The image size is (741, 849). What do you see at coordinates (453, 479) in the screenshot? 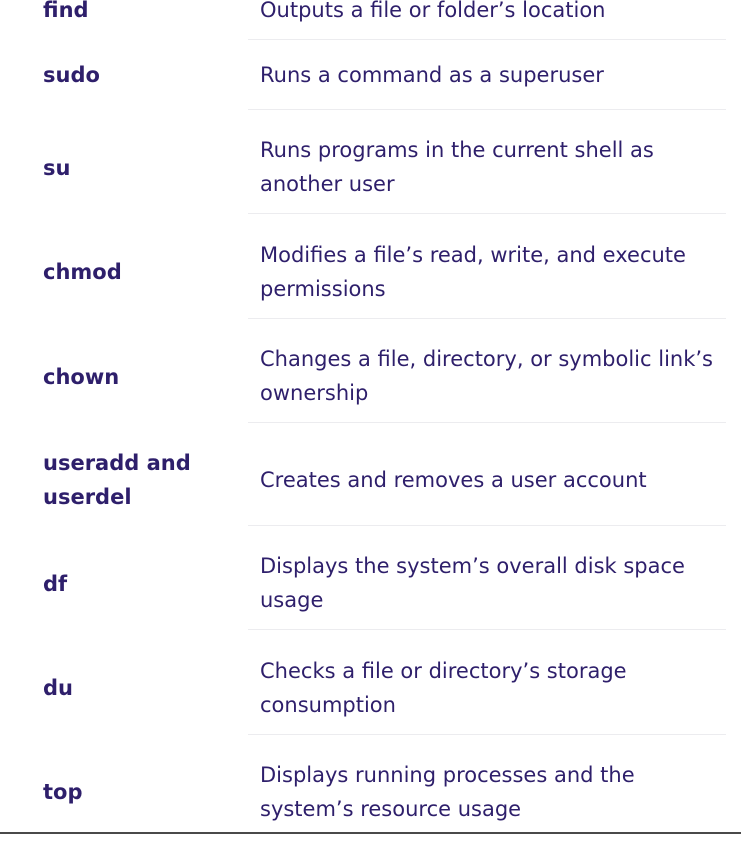
I see `command-description: Creates and removes a user account` at bounding box center [453, 479].